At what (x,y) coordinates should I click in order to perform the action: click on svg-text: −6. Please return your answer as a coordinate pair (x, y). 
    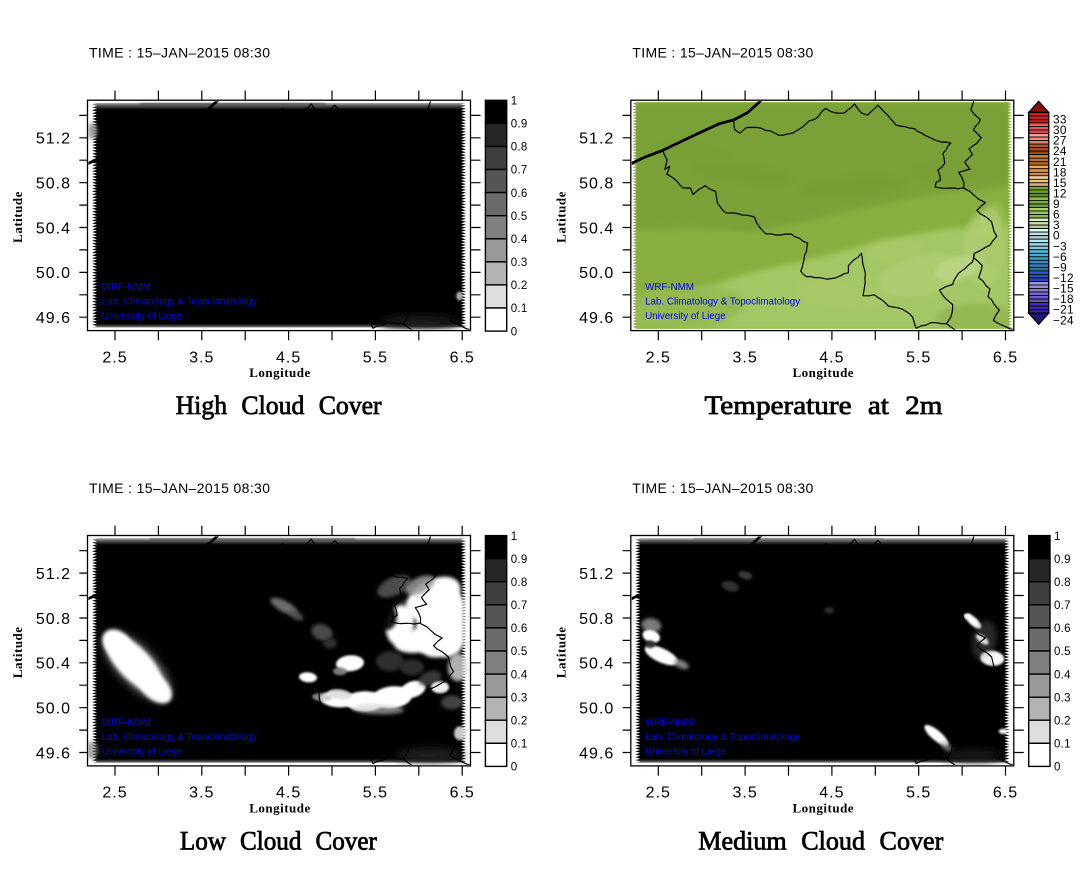
    Looking at the image, I should click on (1060, 257).